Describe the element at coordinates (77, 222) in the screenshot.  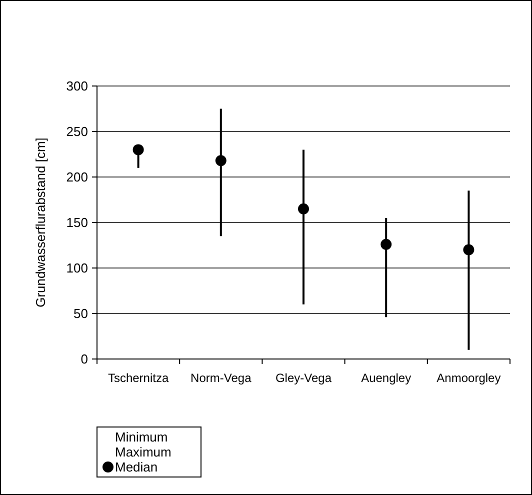
I see `y-tick-label: 150` at that location.